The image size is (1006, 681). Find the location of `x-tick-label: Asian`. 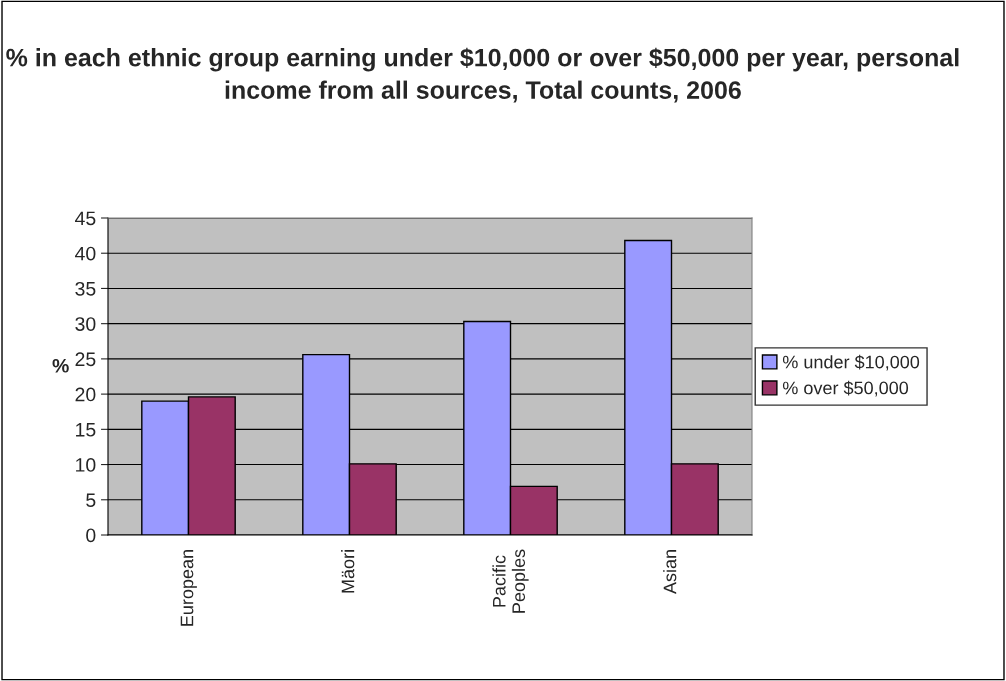

x-tick-label: Asian is located at coordinates (670, 572).